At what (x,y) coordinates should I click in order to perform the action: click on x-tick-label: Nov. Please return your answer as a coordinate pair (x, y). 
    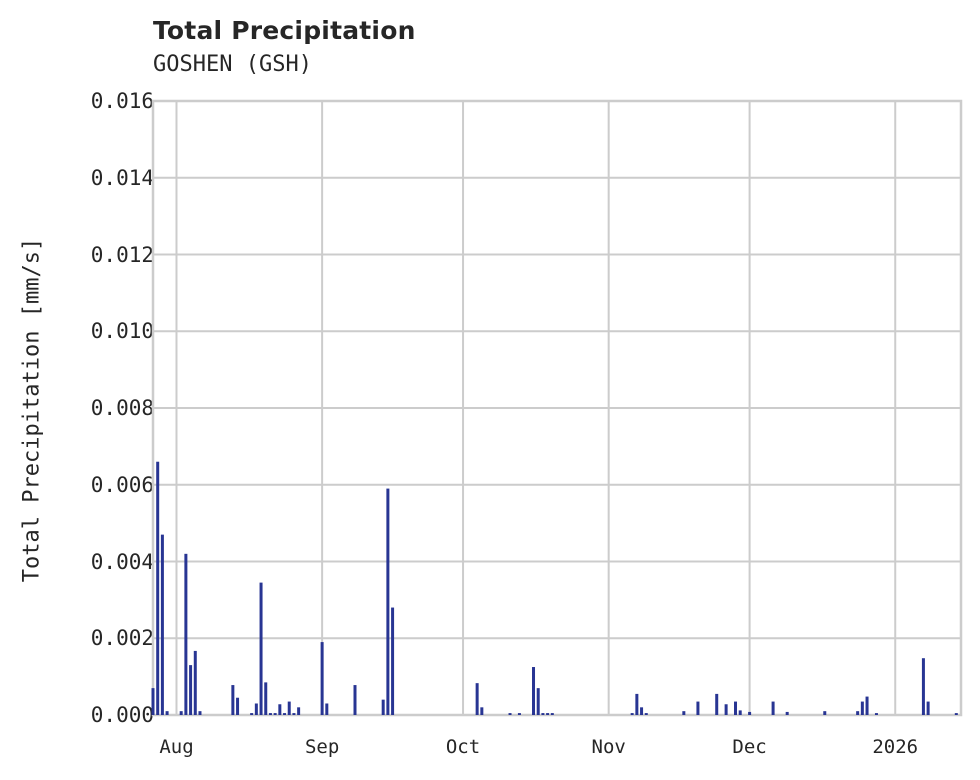
    Looking at the image, I should click on (608, 747).